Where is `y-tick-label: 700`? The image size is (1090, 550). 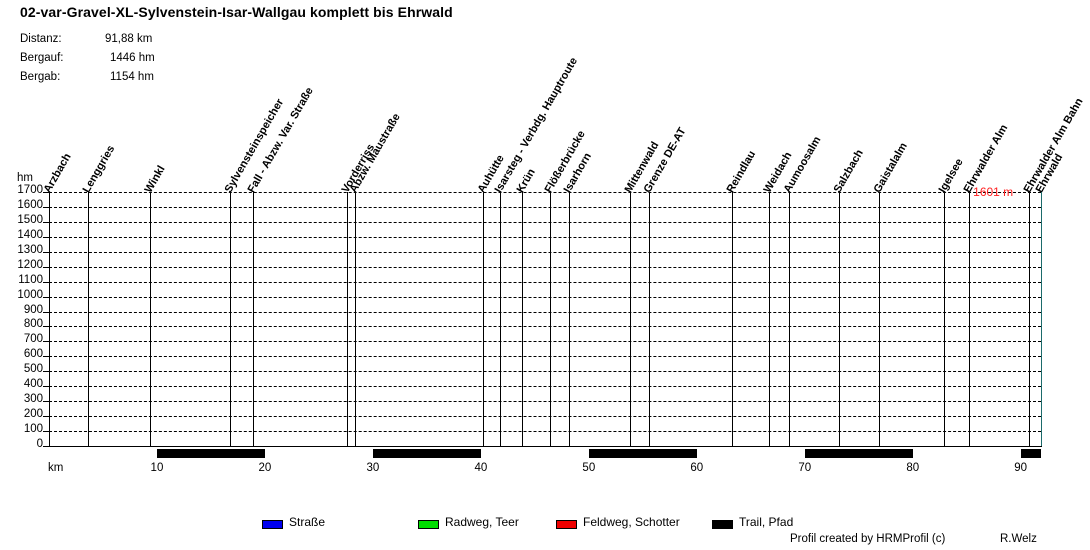 y-tick-label: 700 is located at coordinates (33, 339).